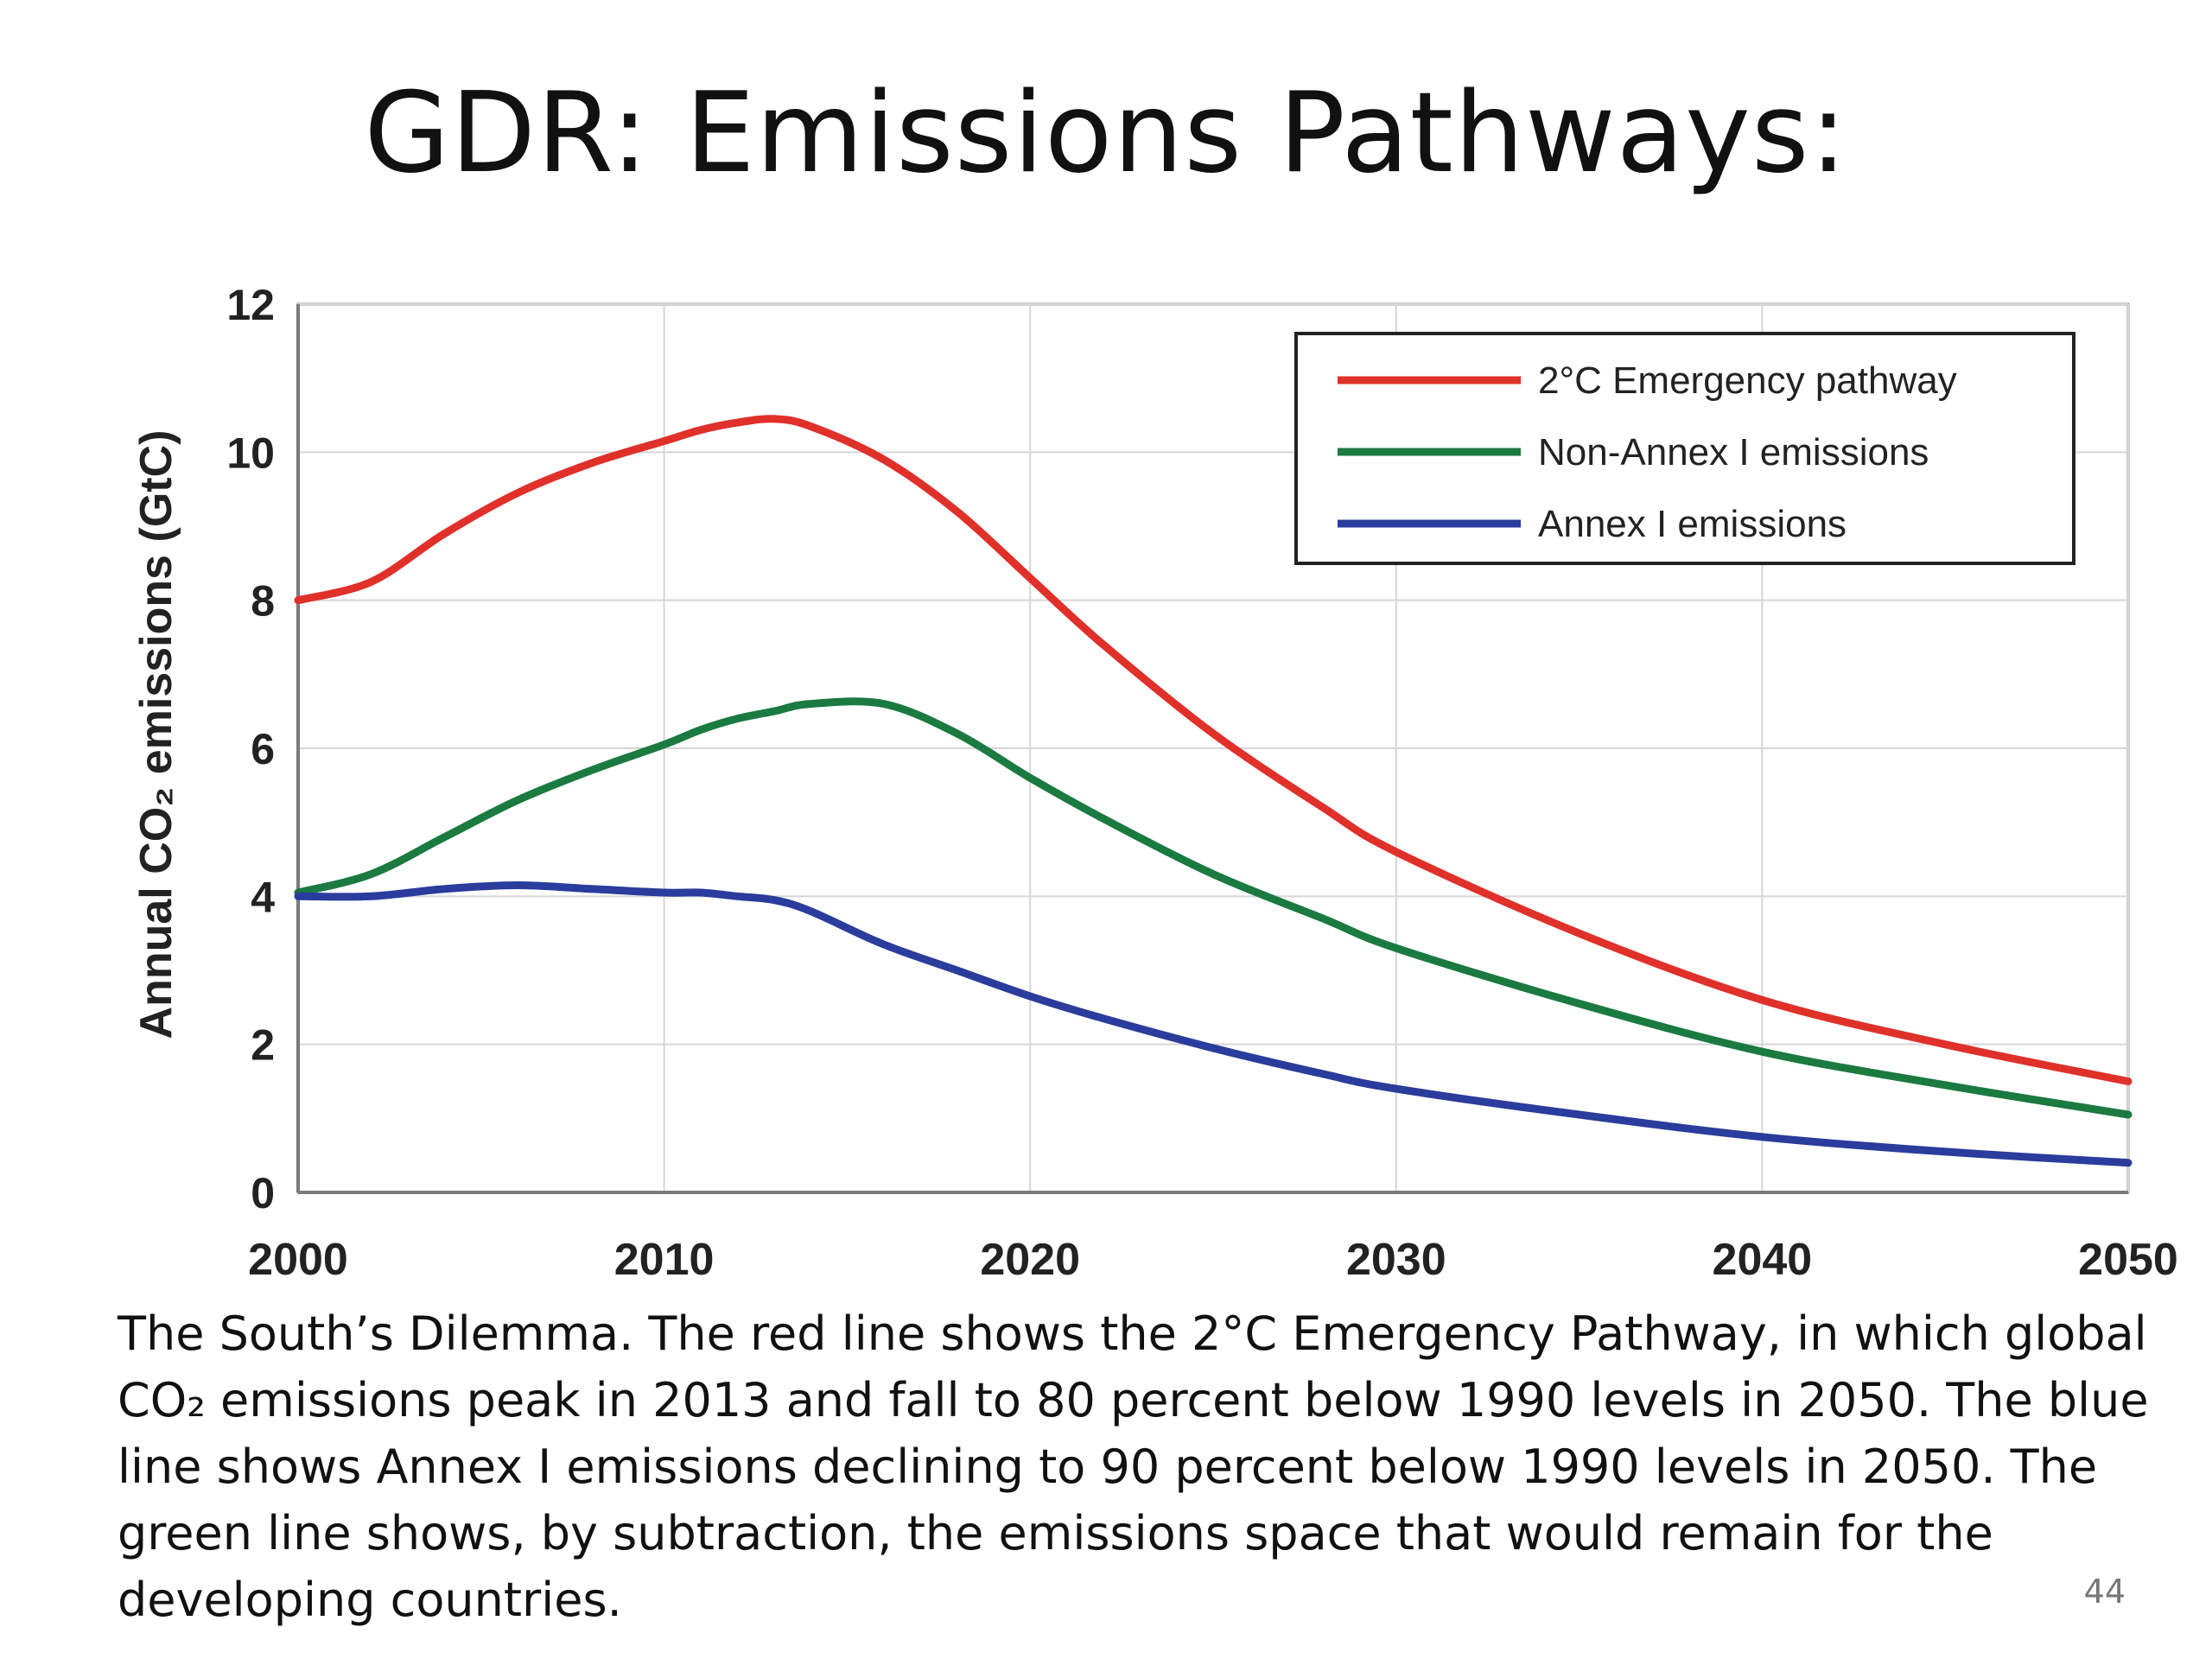 The width and height of the screenshot is (2212, 1659). I want to click on legend-label-annex-i: Annex I emissions, so click(1692, 524).